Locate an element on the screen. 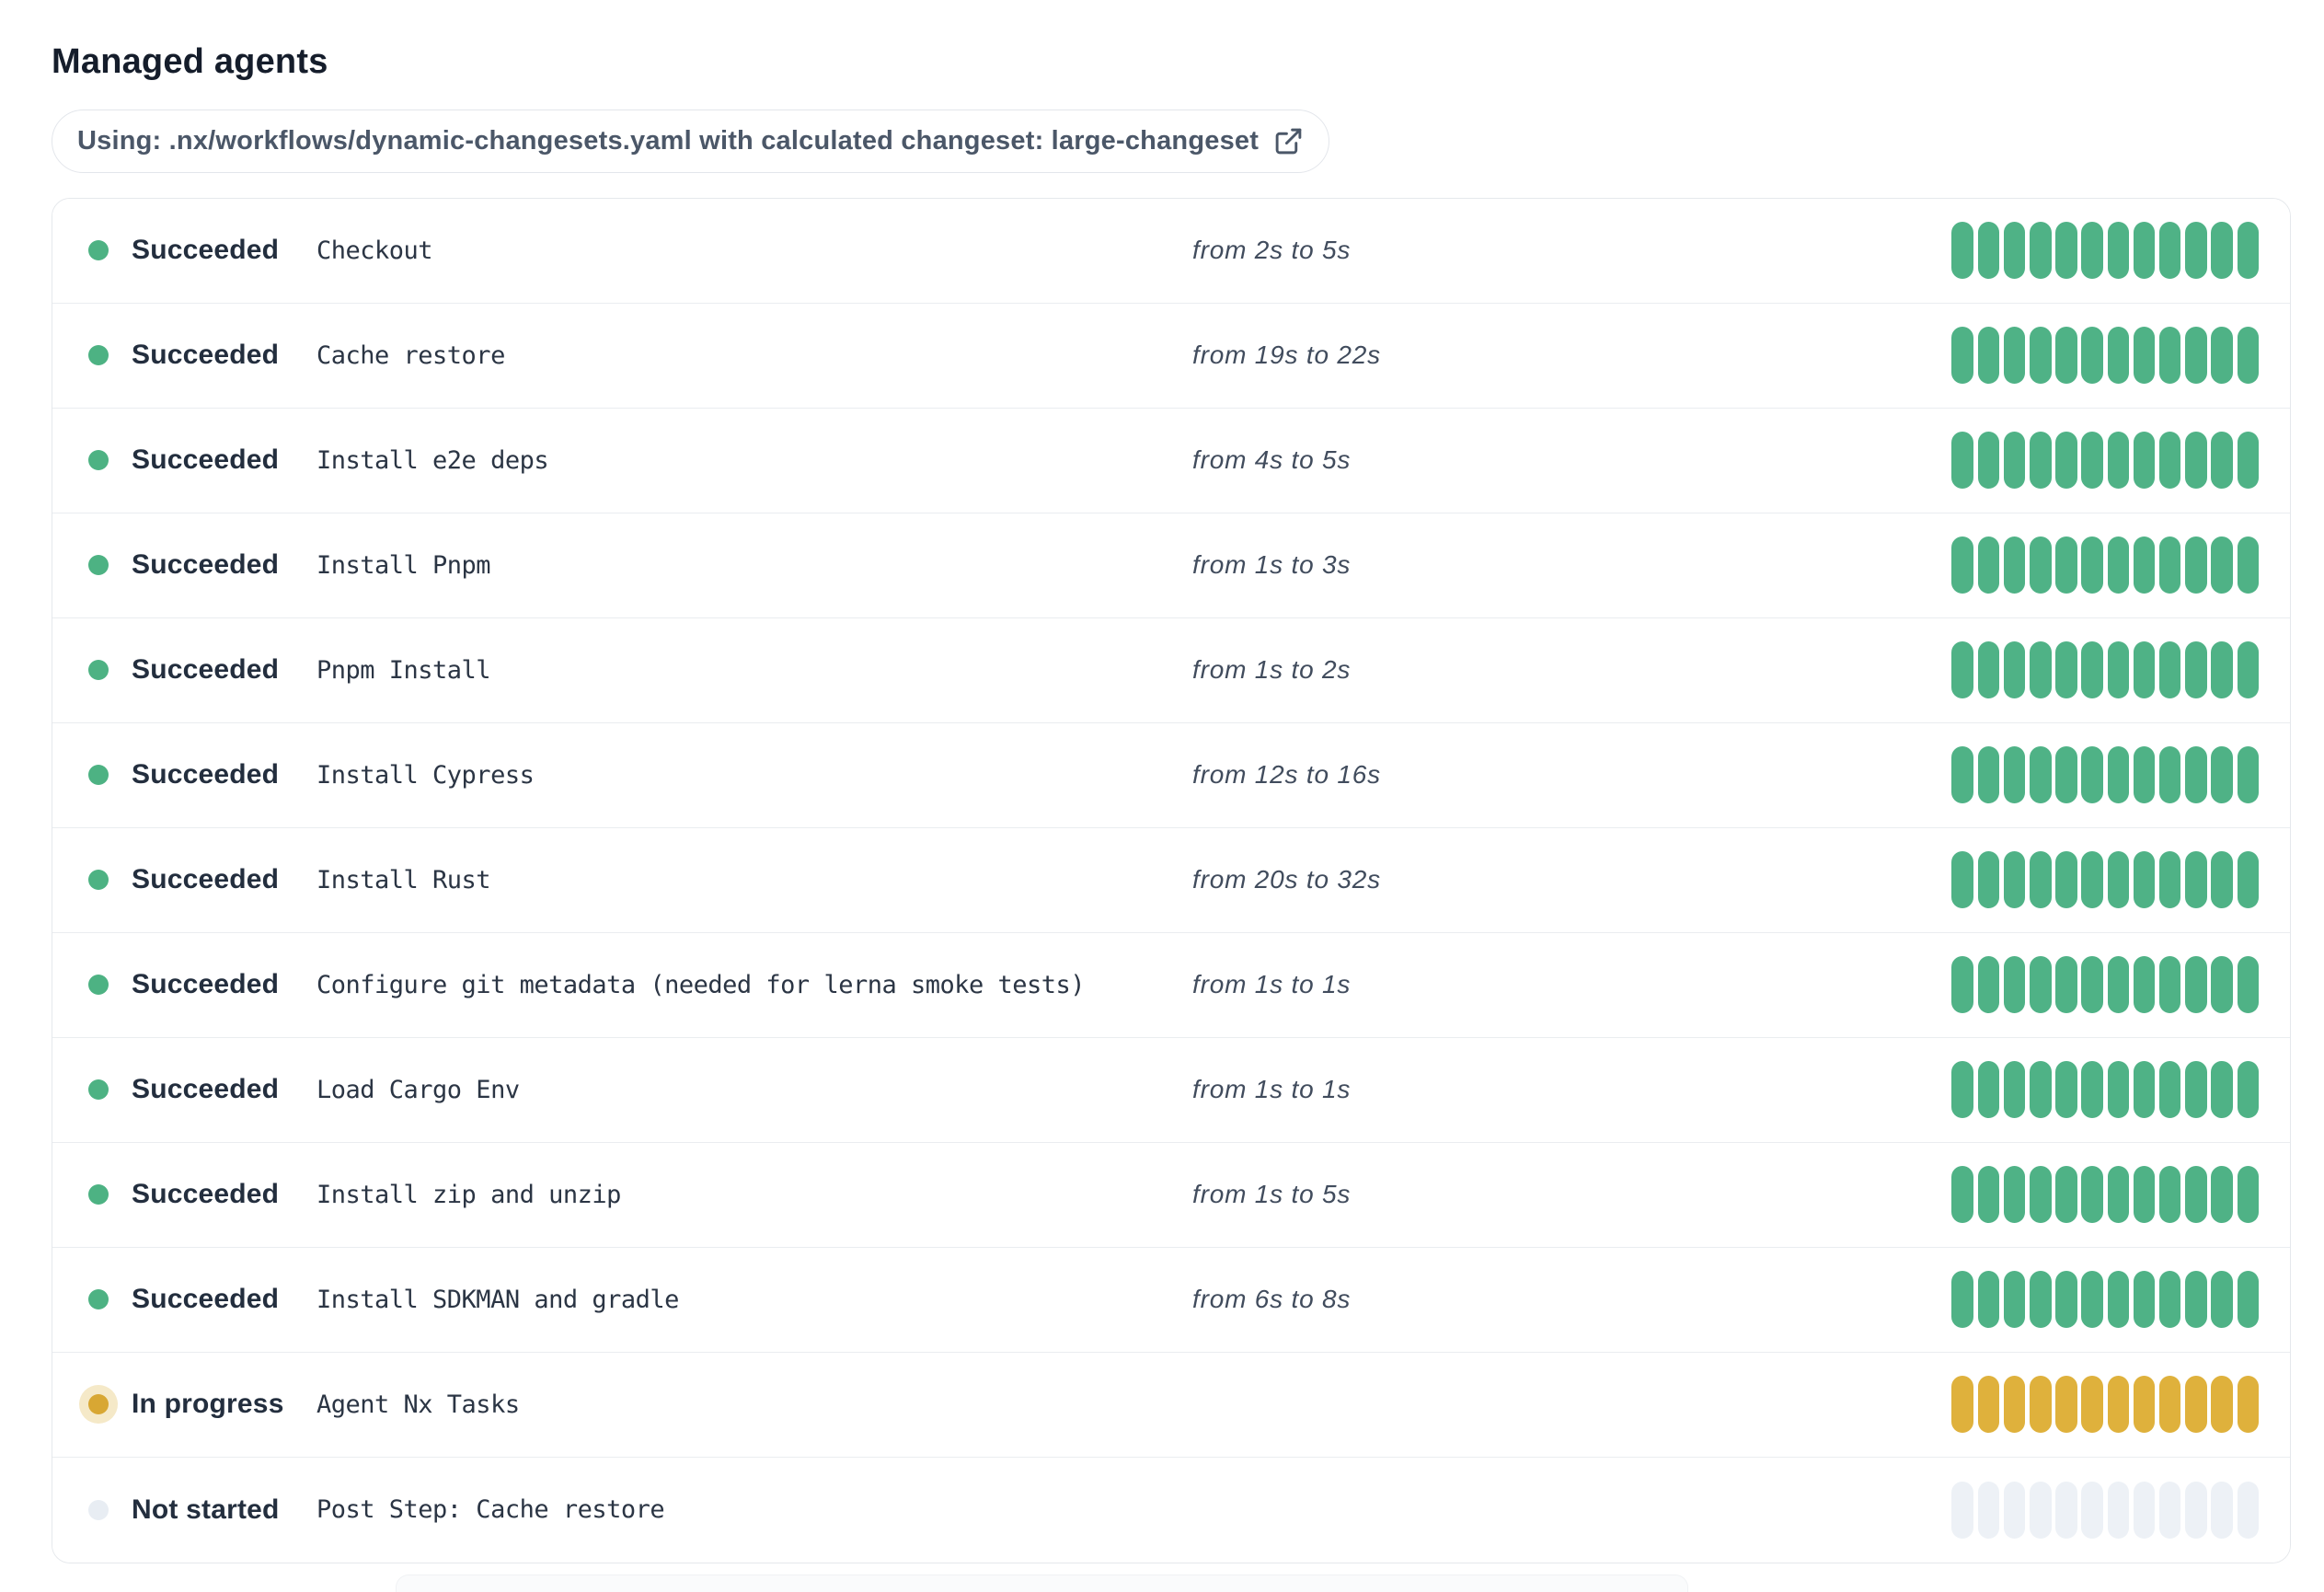 The height and width of the screenshot is (1592, 2324). agent-step-row: Not started Post Step: Cache restore is located at coordinates (1171, 1510).